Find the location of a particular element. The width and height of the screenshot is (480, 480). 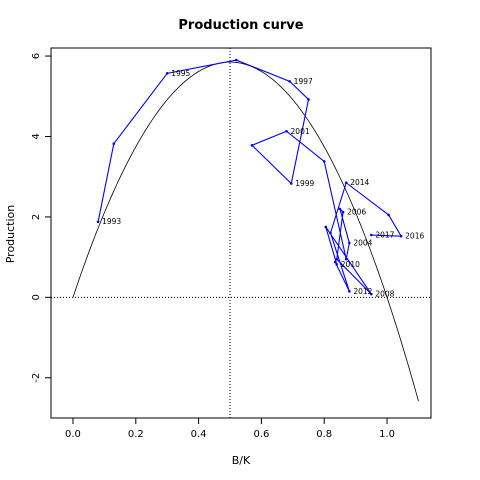

data-point-2004 is located at coordinates (349, 243).